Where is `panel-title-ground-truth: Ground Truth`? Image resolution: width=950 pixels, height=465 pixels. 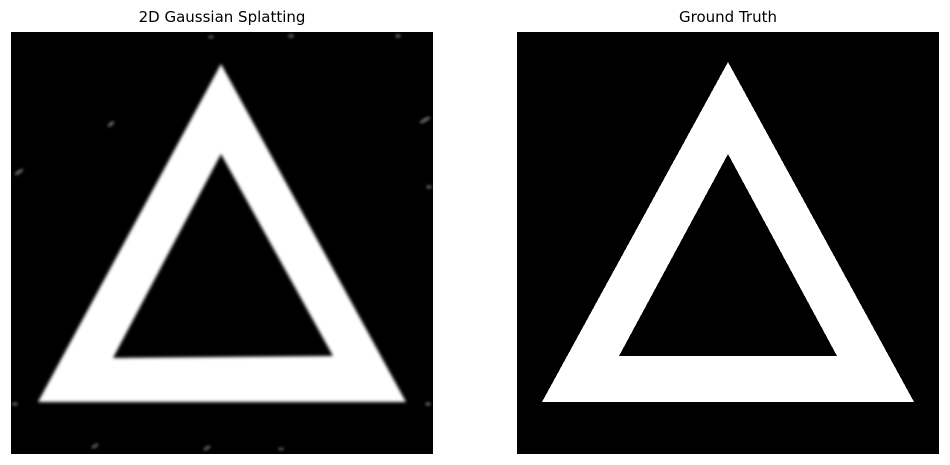
panel-title-ground-truth: Ground Truth is located at coordinates (728, 17).